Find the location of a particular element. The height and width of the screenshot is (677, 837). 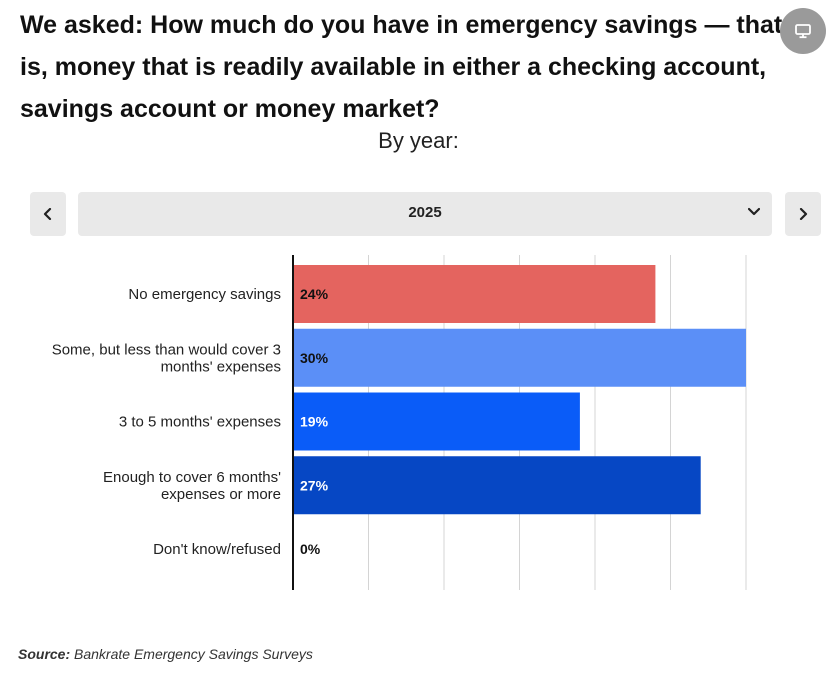

floating-action-button is located at coordinates (803, 31).